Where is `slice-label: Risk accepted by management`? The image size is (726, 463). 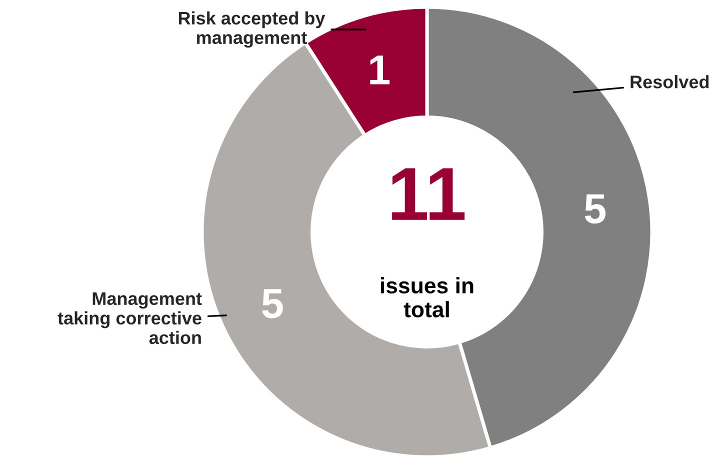
slice-label: Risk accepted by management is located at coordinates (252, 29).